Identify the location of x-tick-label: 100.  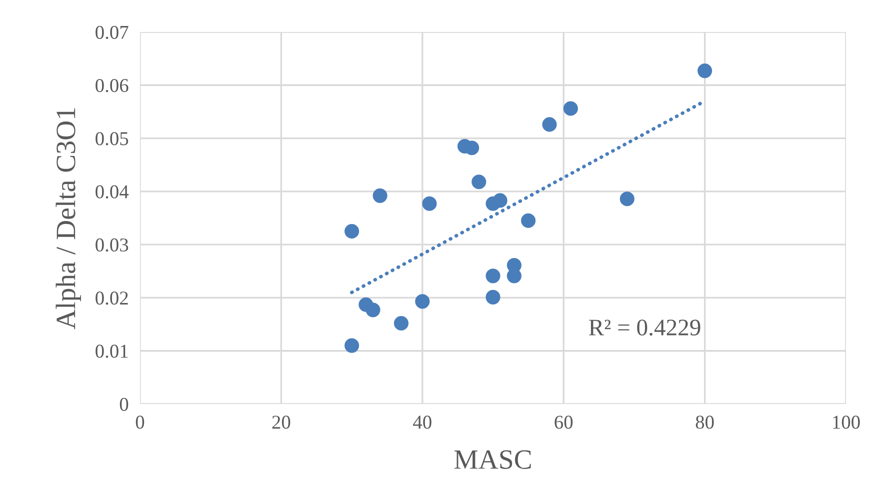
(846, 422).